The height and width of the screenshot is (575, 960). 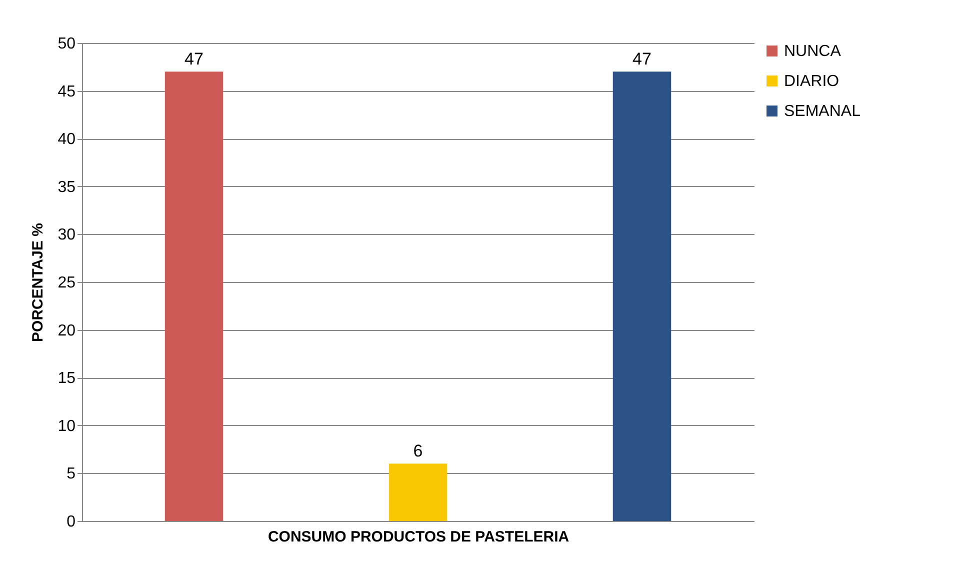 What do you see at coordinates (812, 81) in the screenshot?
I see `legend-label: DIARIO` at bounding box center [812, 81].